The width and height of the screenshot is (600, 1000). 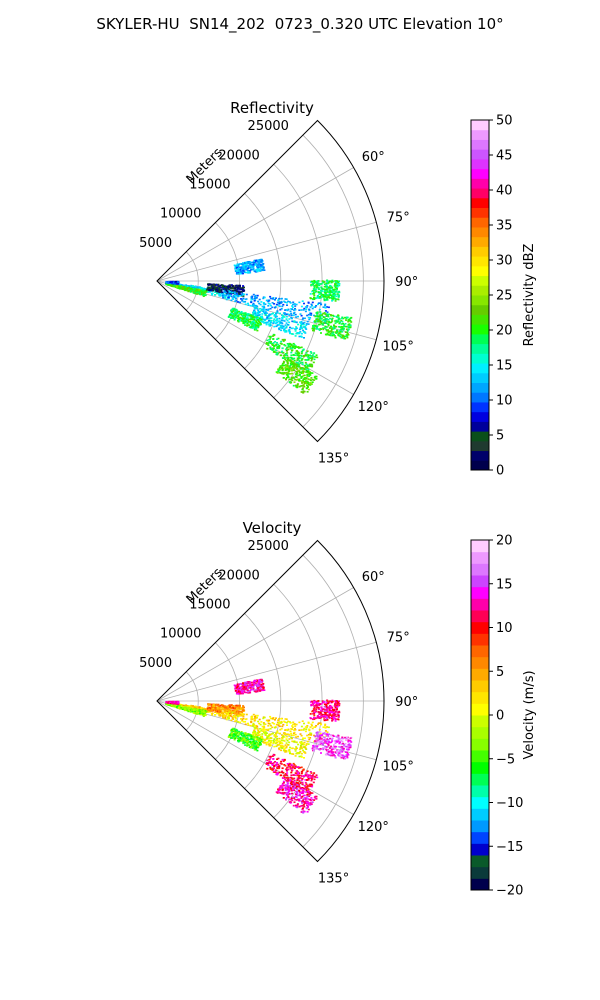 I want to click on range-tick-label: 15000, so click(x=209, y=184).